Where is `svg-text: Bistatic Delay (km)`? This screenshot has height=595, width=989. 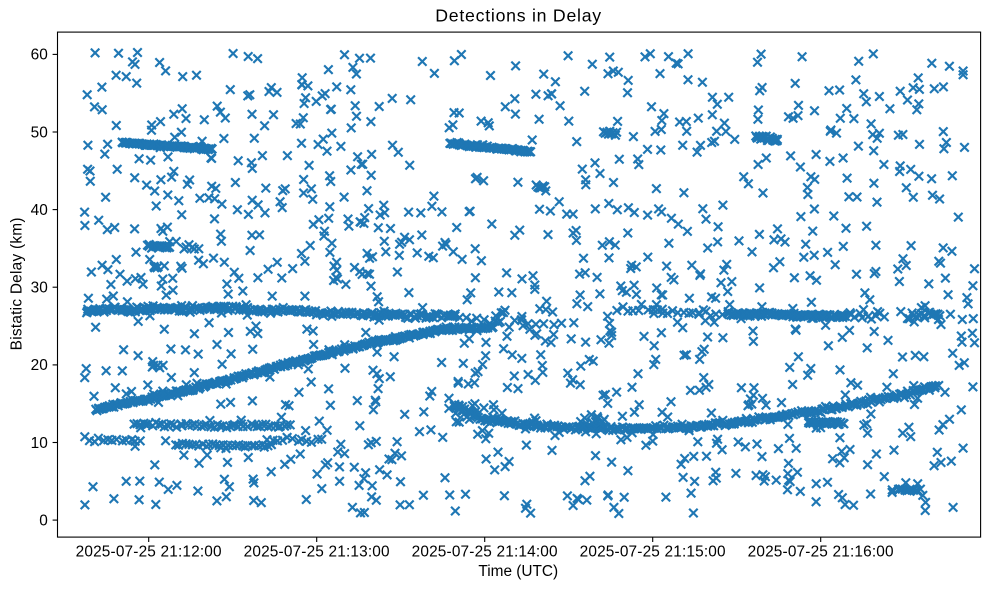
svg-text: Bistatic Delay (km) is located at coordinates (16, 283).